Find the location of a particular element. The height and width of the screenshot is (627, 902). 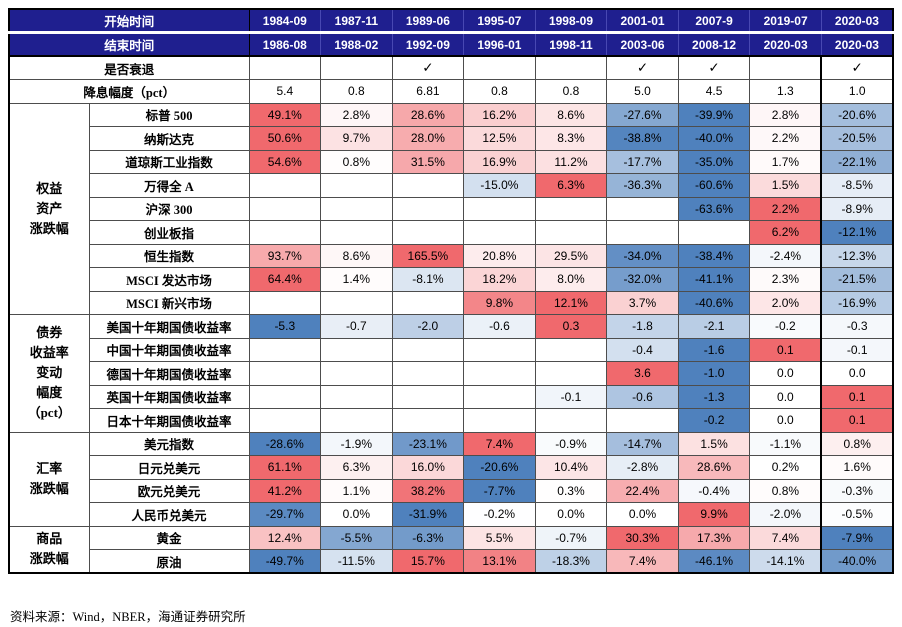

value-cell: 8.6% is located at coordinates (356, 255).